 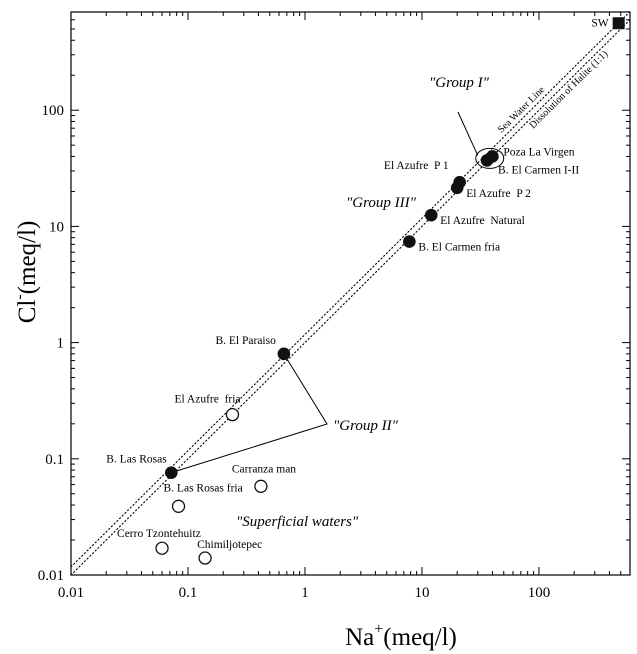 I want to click on y-tick-label: 100, so click(x=53, y=111).